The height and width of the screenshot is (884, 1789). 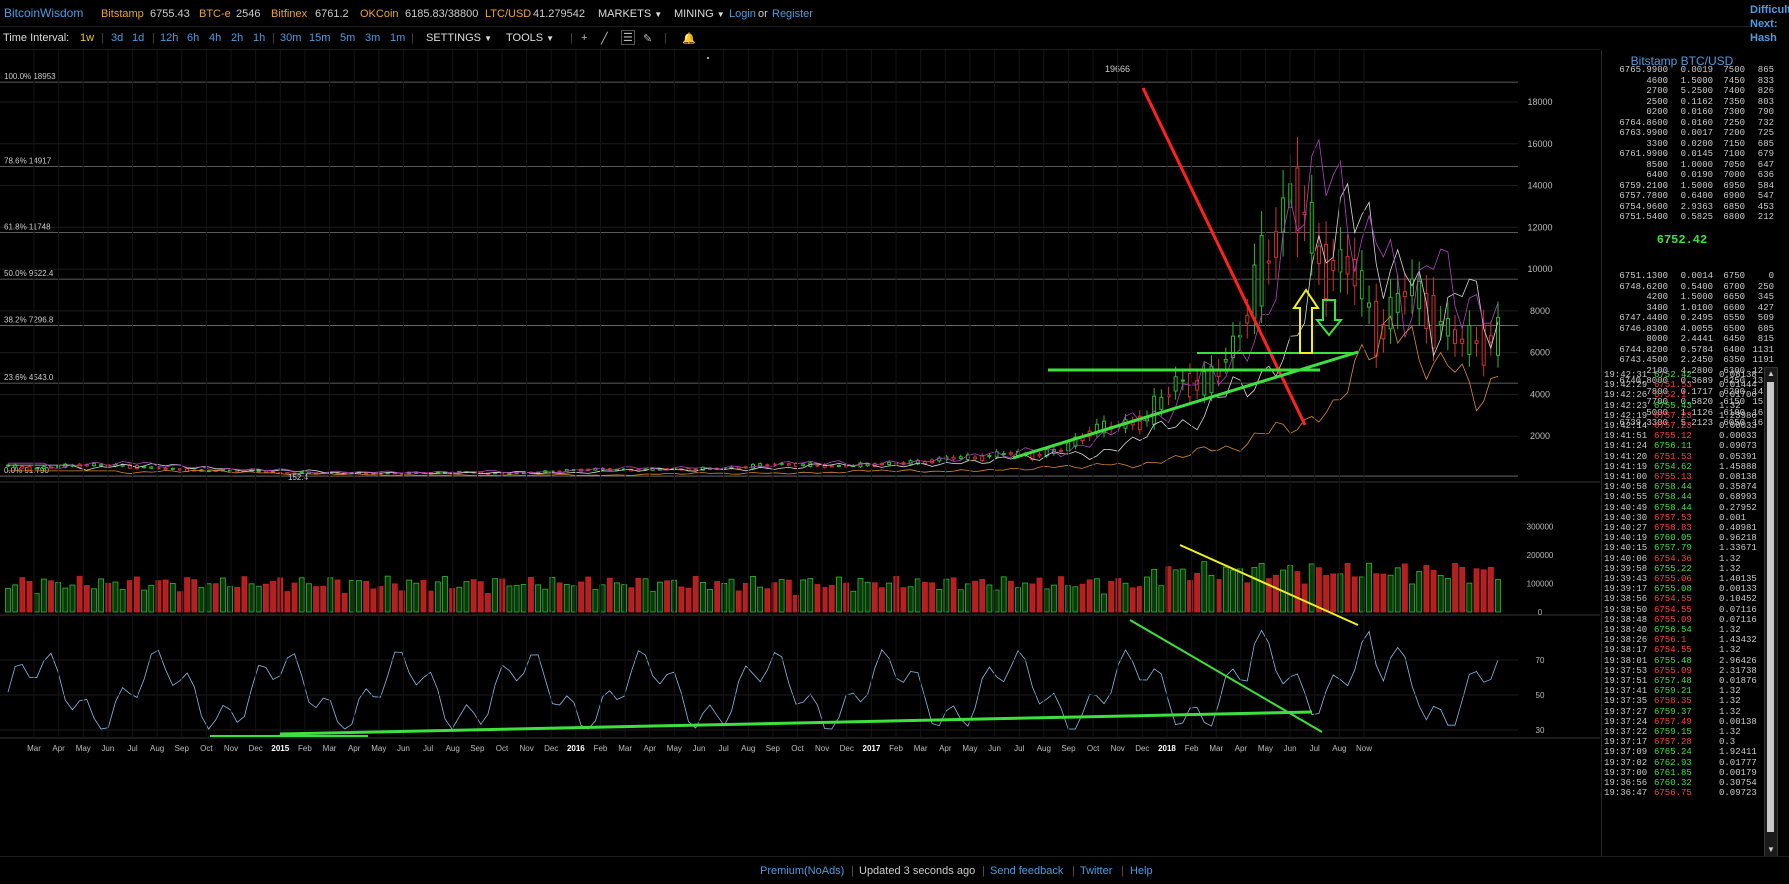 What do you see at coordinates (1688, 630) in the screenshot?
I see `trade-row: 19:38:40 6756.54 1.32` at bounding box center [1688, 630].